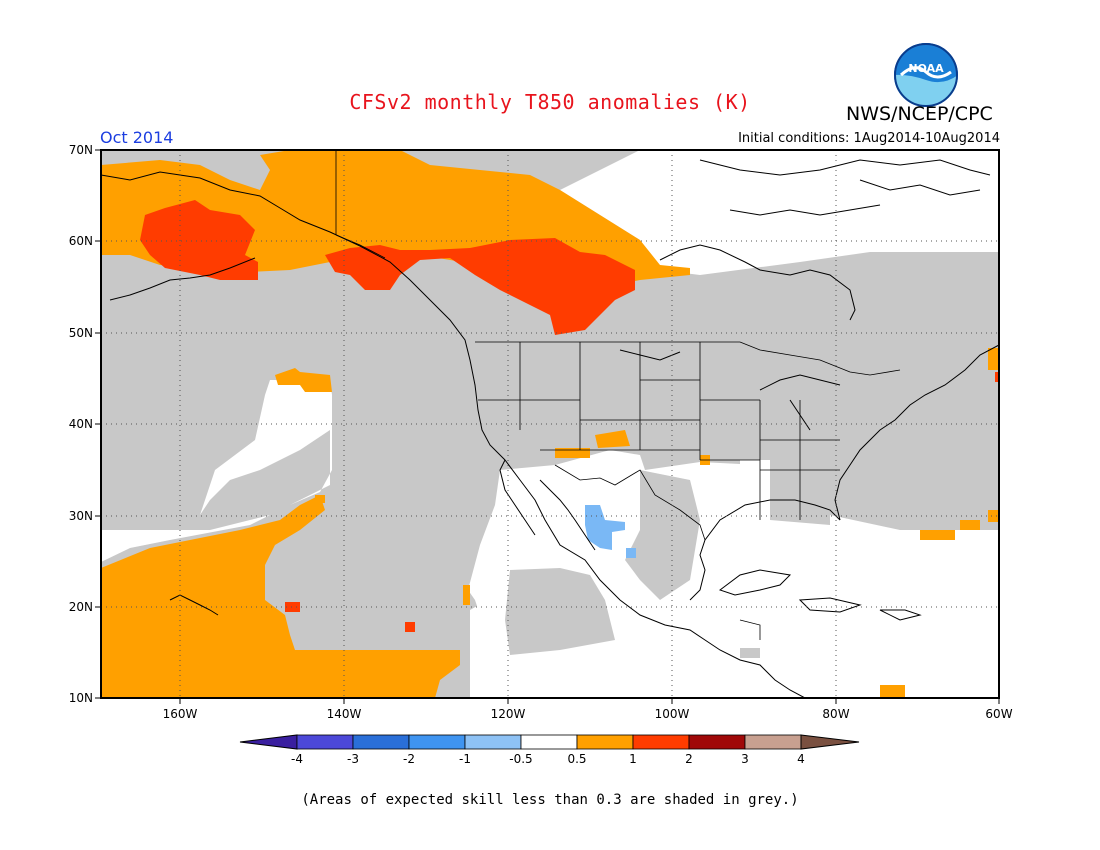  Describe the element at coordinates (81, 607) in the screenshot. I see `lat-label: 20N` at that location.